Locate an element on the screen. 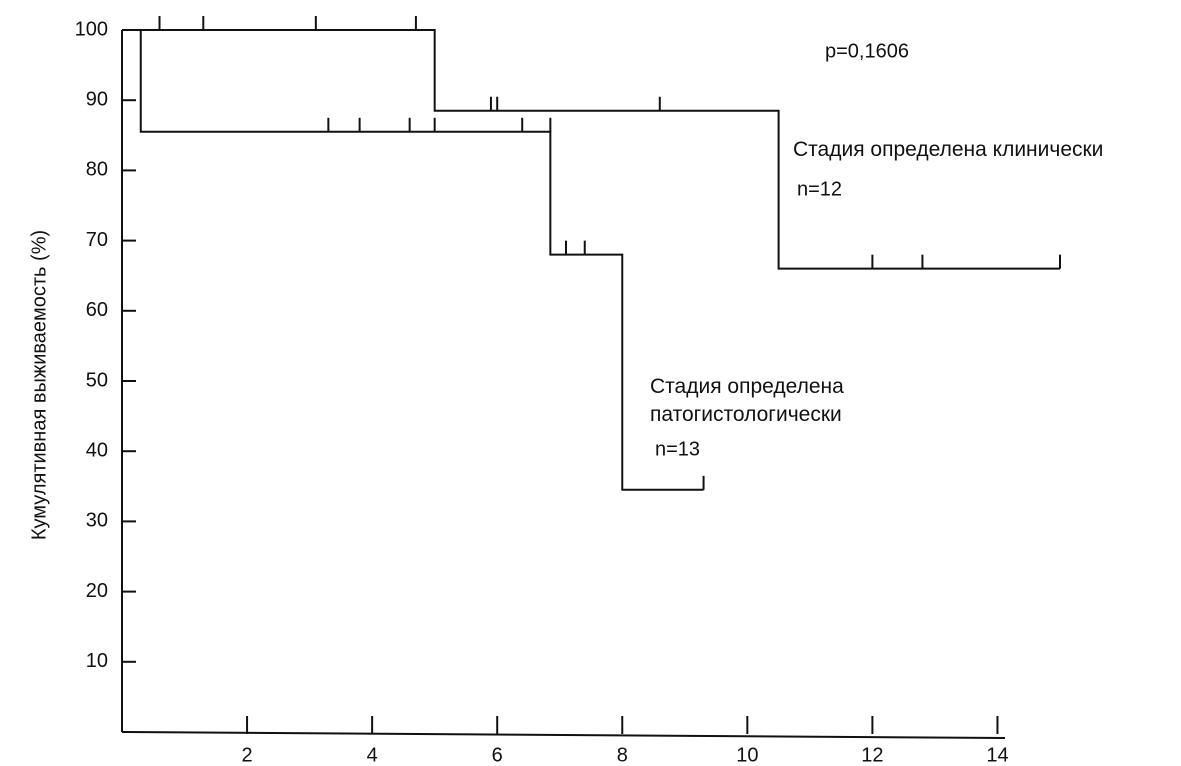  y-axis-label: Кумулятивная выживаемость (%) is located at coordinates (39, 385).